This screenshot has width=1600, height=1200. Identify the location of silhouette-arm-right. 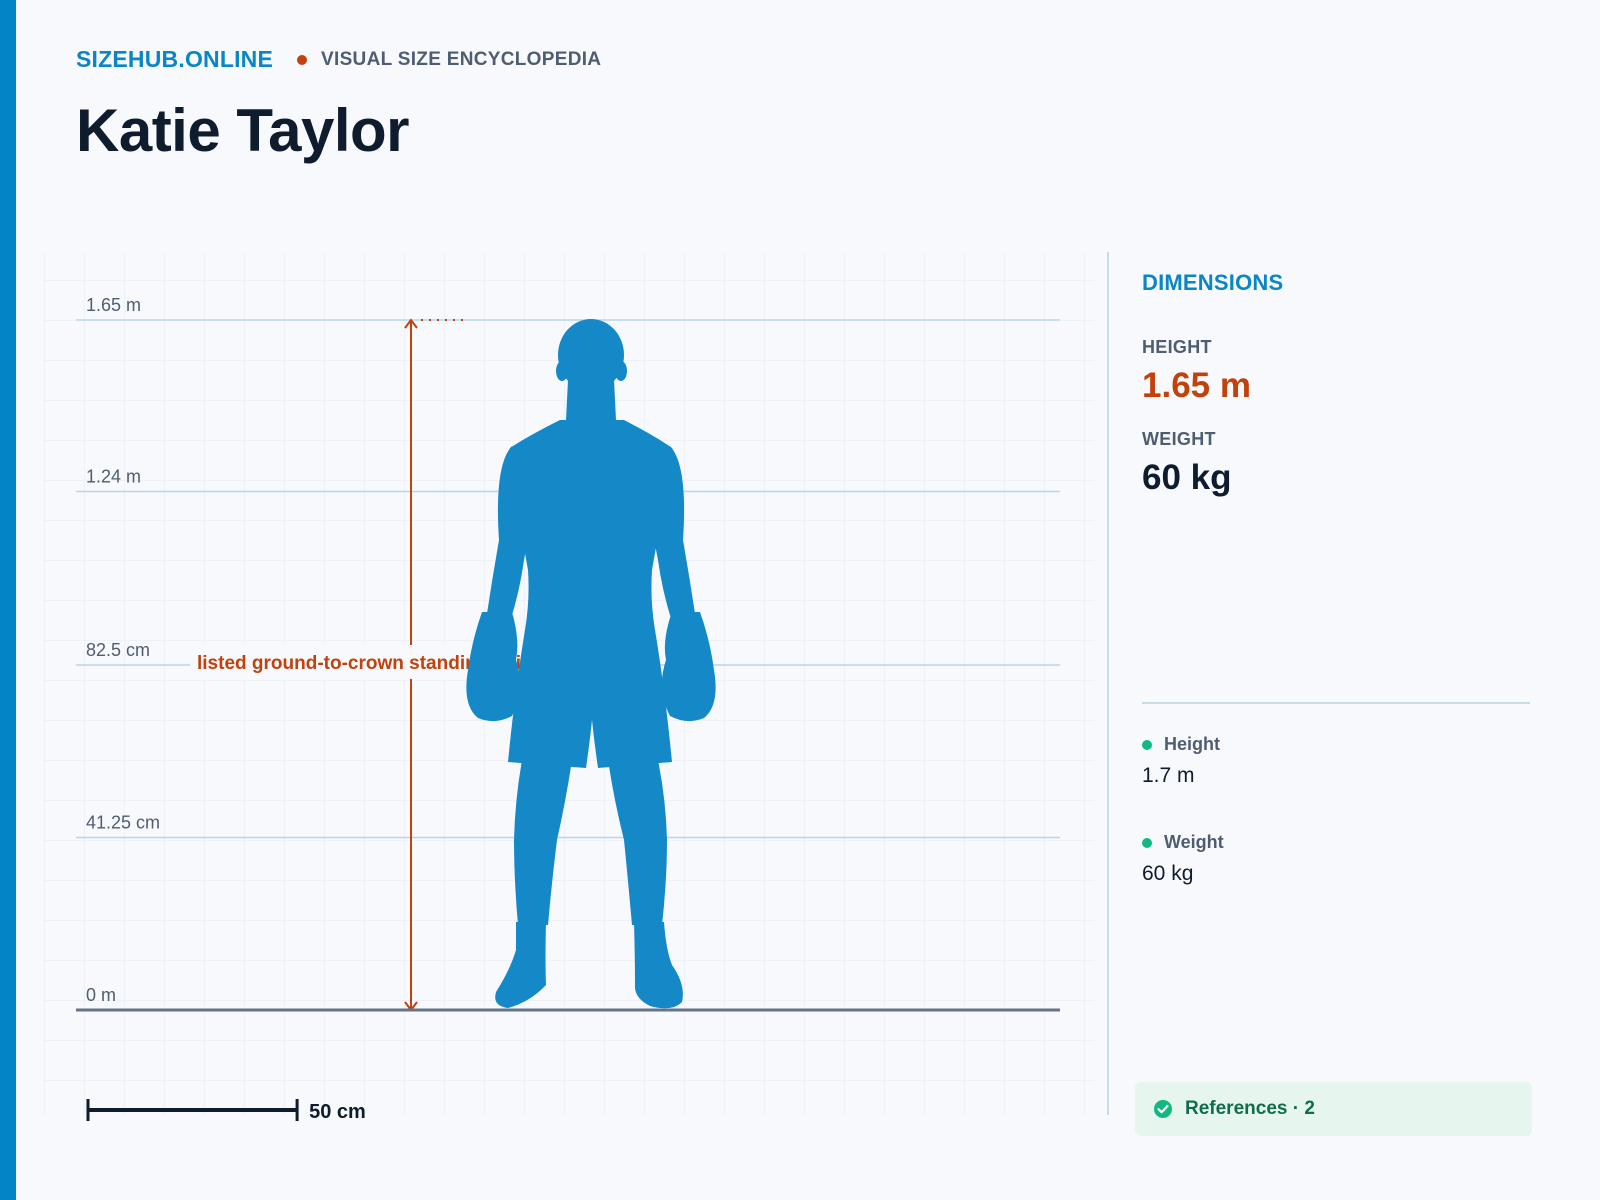
(673, 534).